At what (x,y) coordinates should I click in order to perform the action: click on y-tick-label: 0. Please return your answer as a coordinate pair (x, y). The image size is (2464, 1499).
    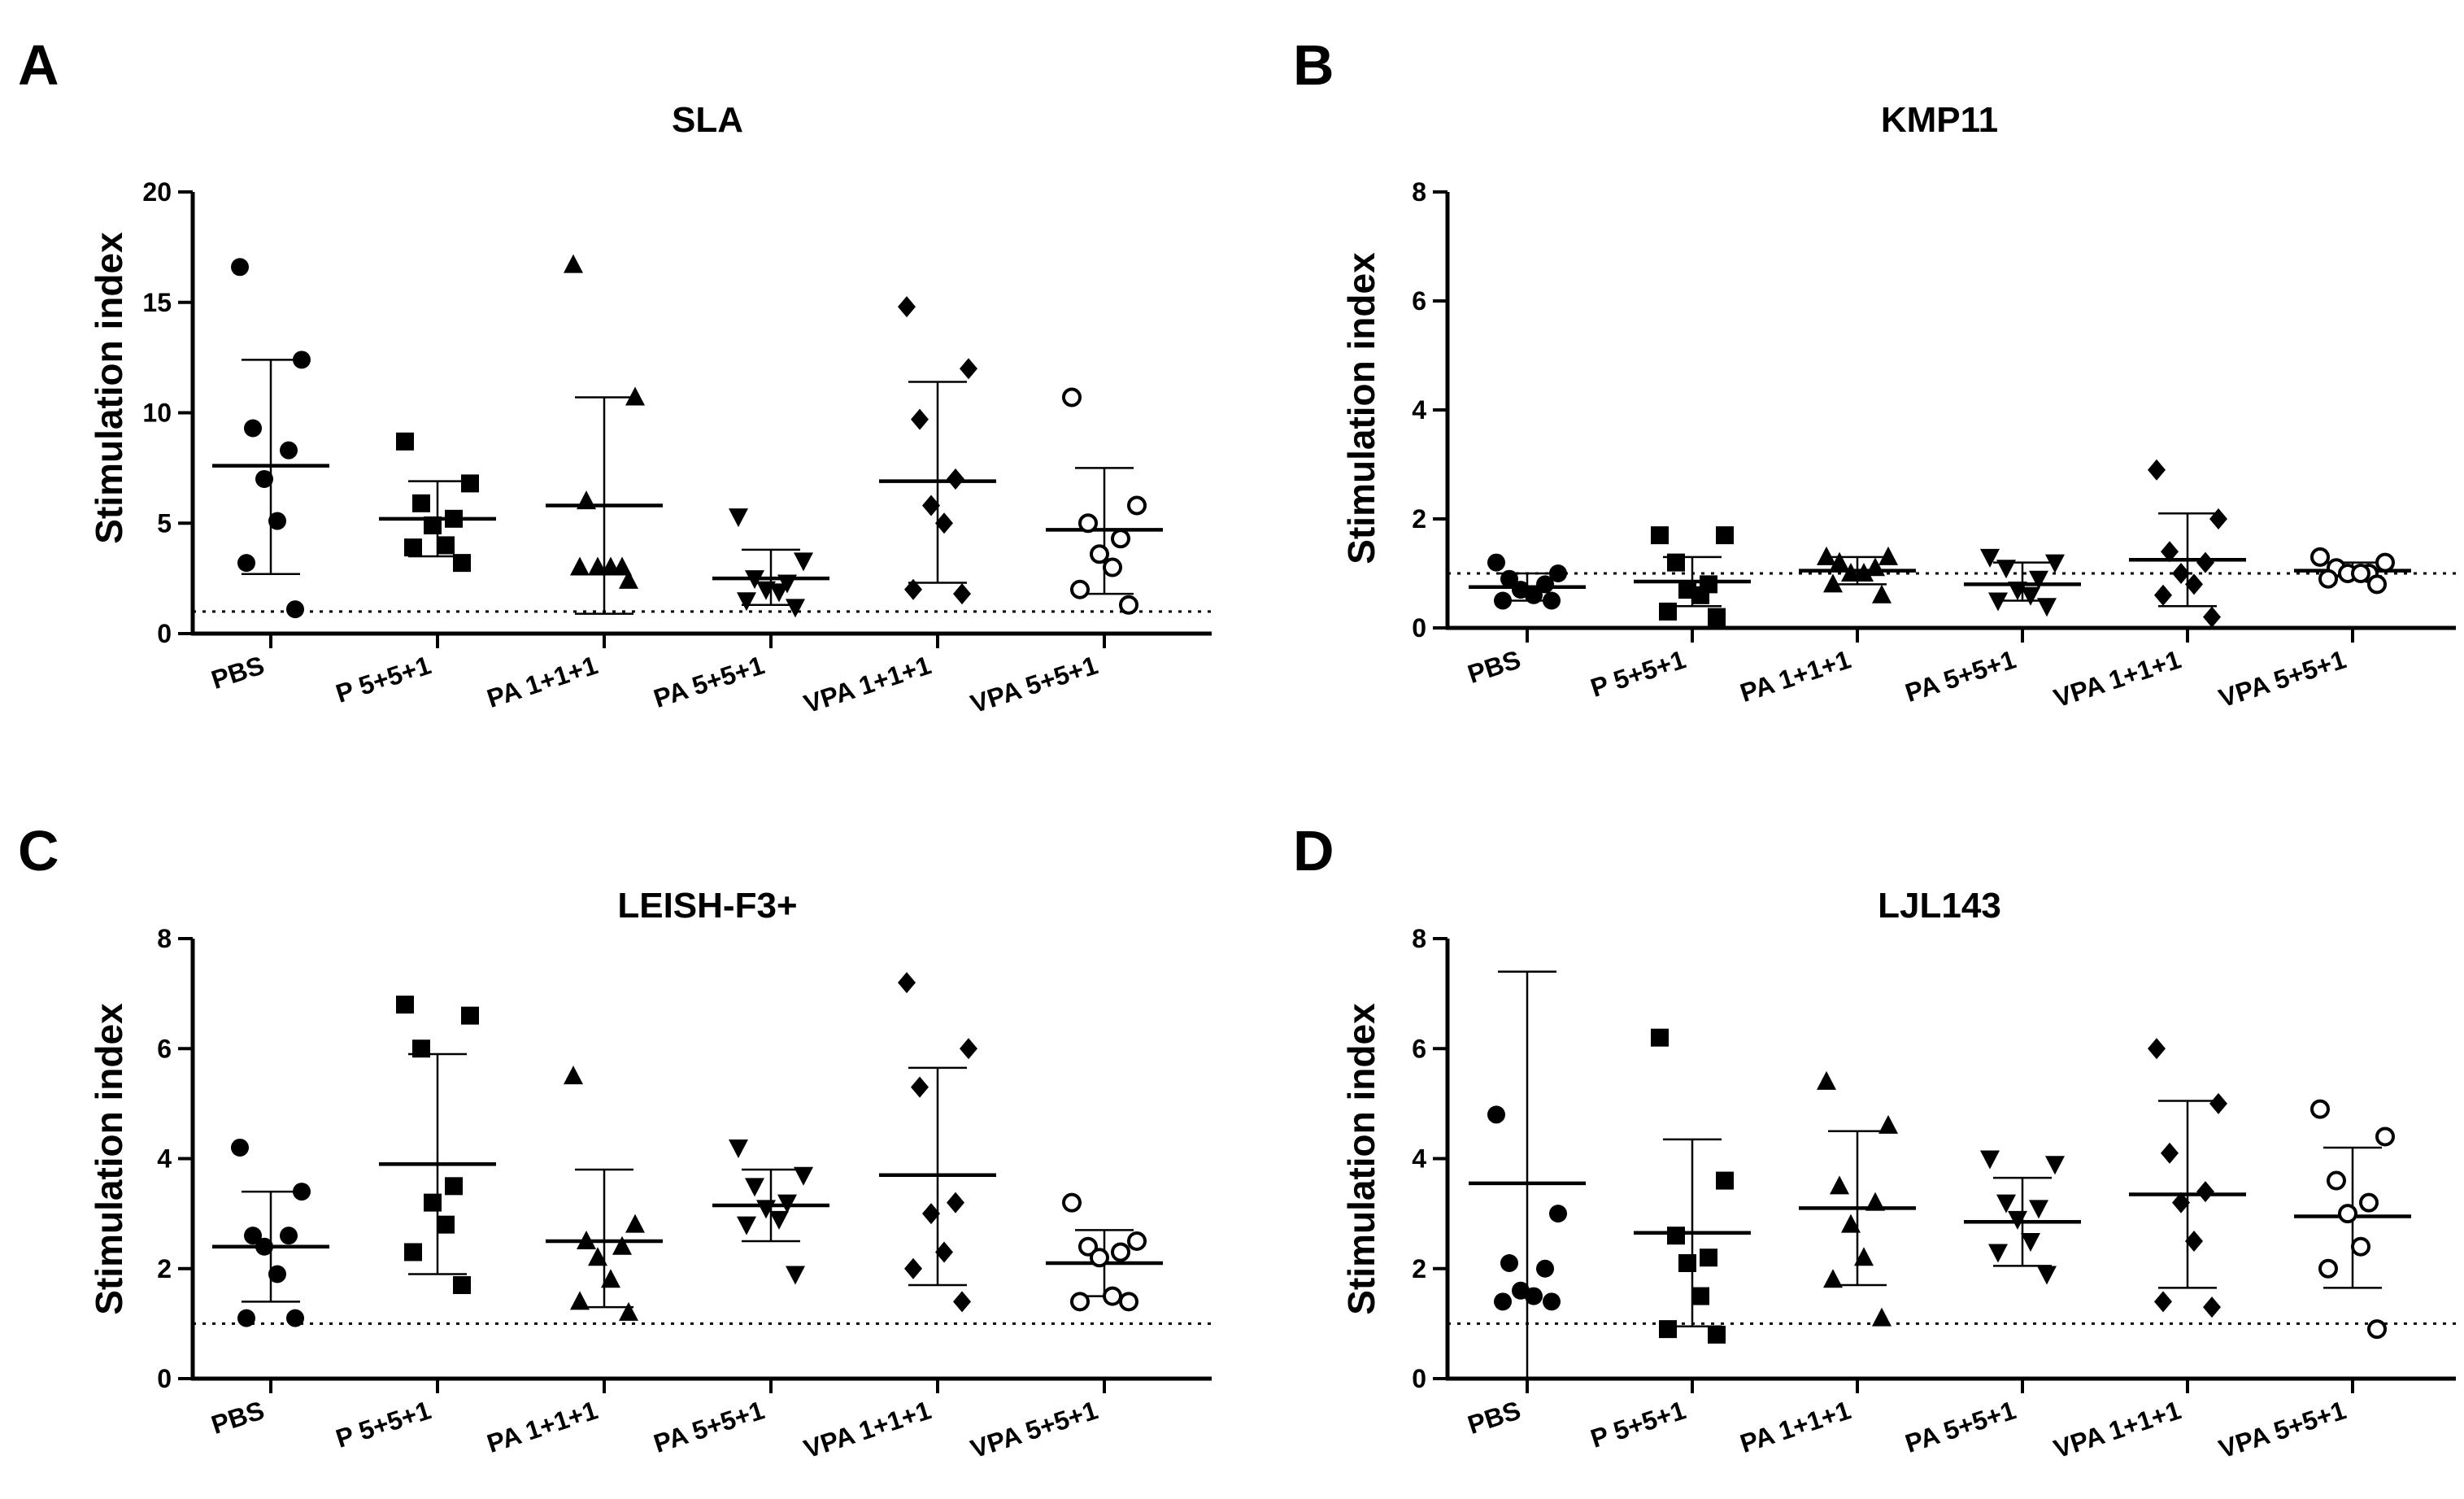
    Looking at the image, I should click on (164, 1378).